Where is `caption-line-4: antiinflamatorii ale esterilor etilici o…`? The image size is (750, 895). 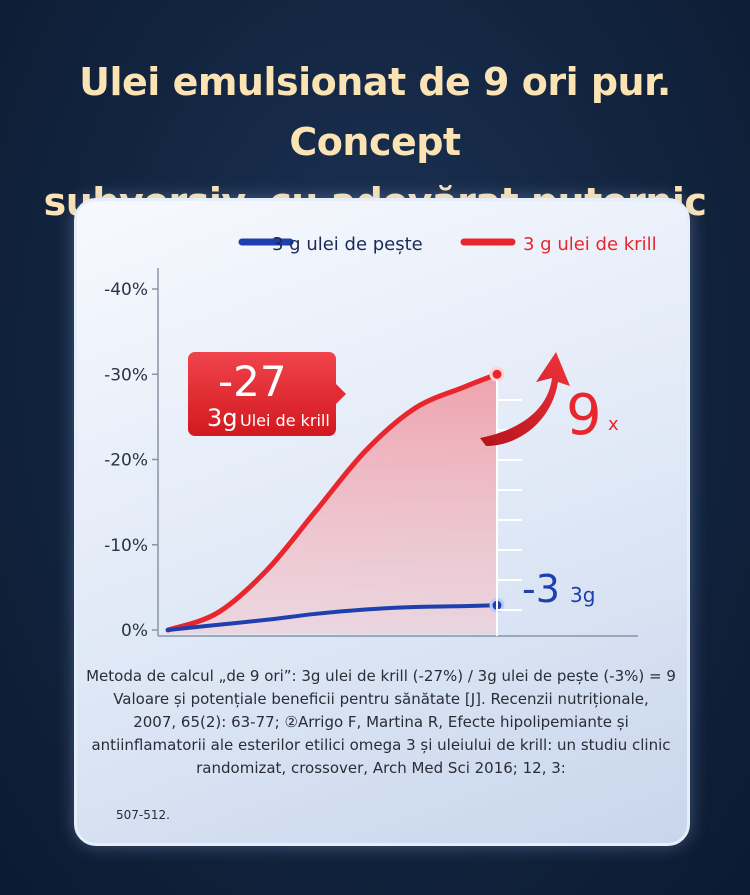
caption-line-4: antiinflamatorii ale esterilor etilici o… is located at coordinates (381, 745).